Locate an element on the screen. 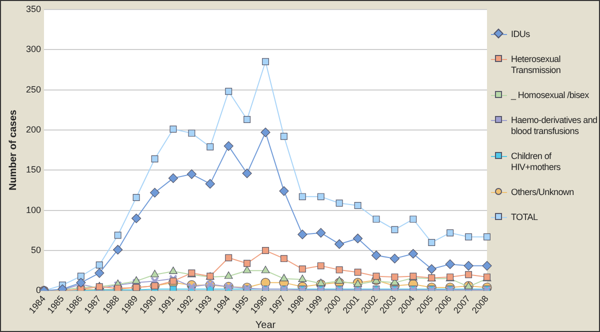 Image resolution: width=600 pixels, height=332 pixels. legend-label: _ Homosexual /bisex is located at coordinates (550, 95).